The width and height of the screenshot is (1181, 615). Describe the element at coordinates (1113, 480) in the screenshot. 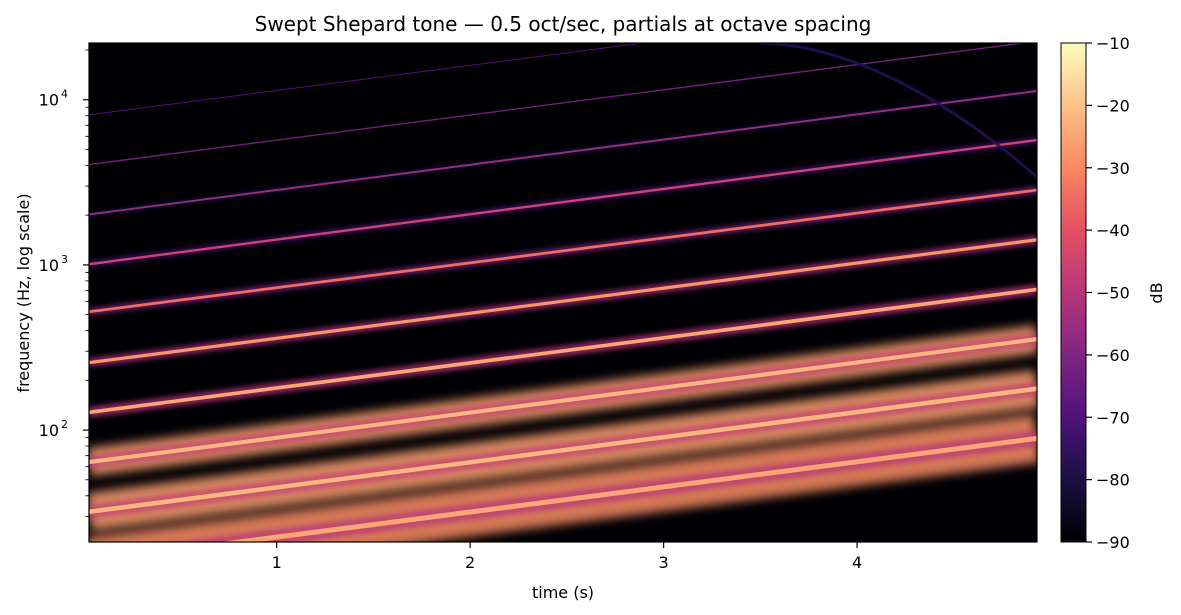

I see `colorbar-tick-label: −80` at that location.